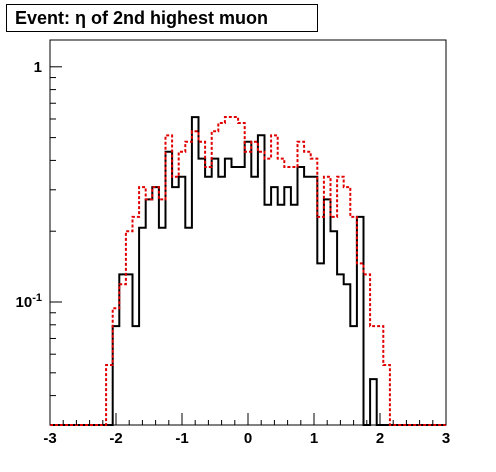  What do you see at coordinates (162, 18) in the screenshot?
I see `chart-title: Event: η of 2nd highest muon` at bounding box center [162, 18].